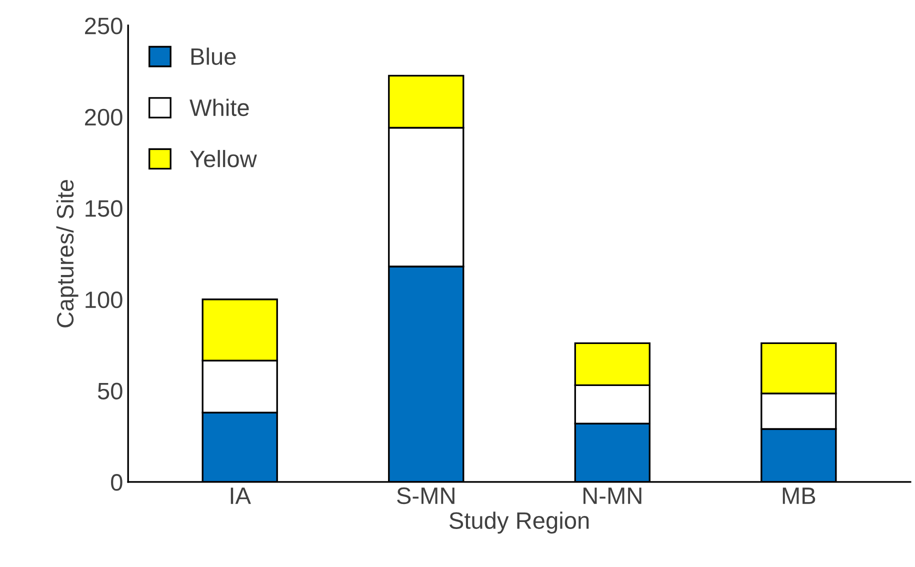 The image size is (915, 567). Describe the element at coordinates (613, 496) in the screenshot. I see `x-tick-label: N-MN` at that location.